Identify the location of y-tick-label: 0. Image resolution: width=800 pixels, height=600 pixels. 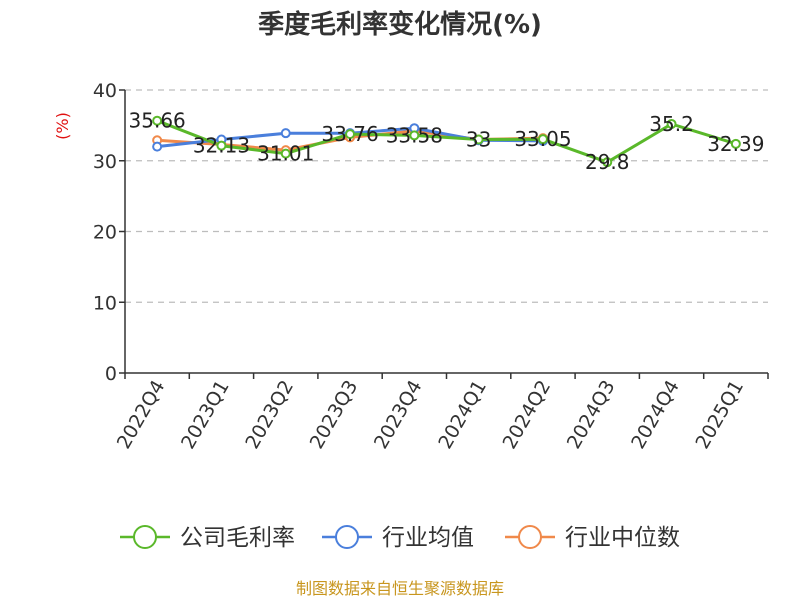
(111, 374).